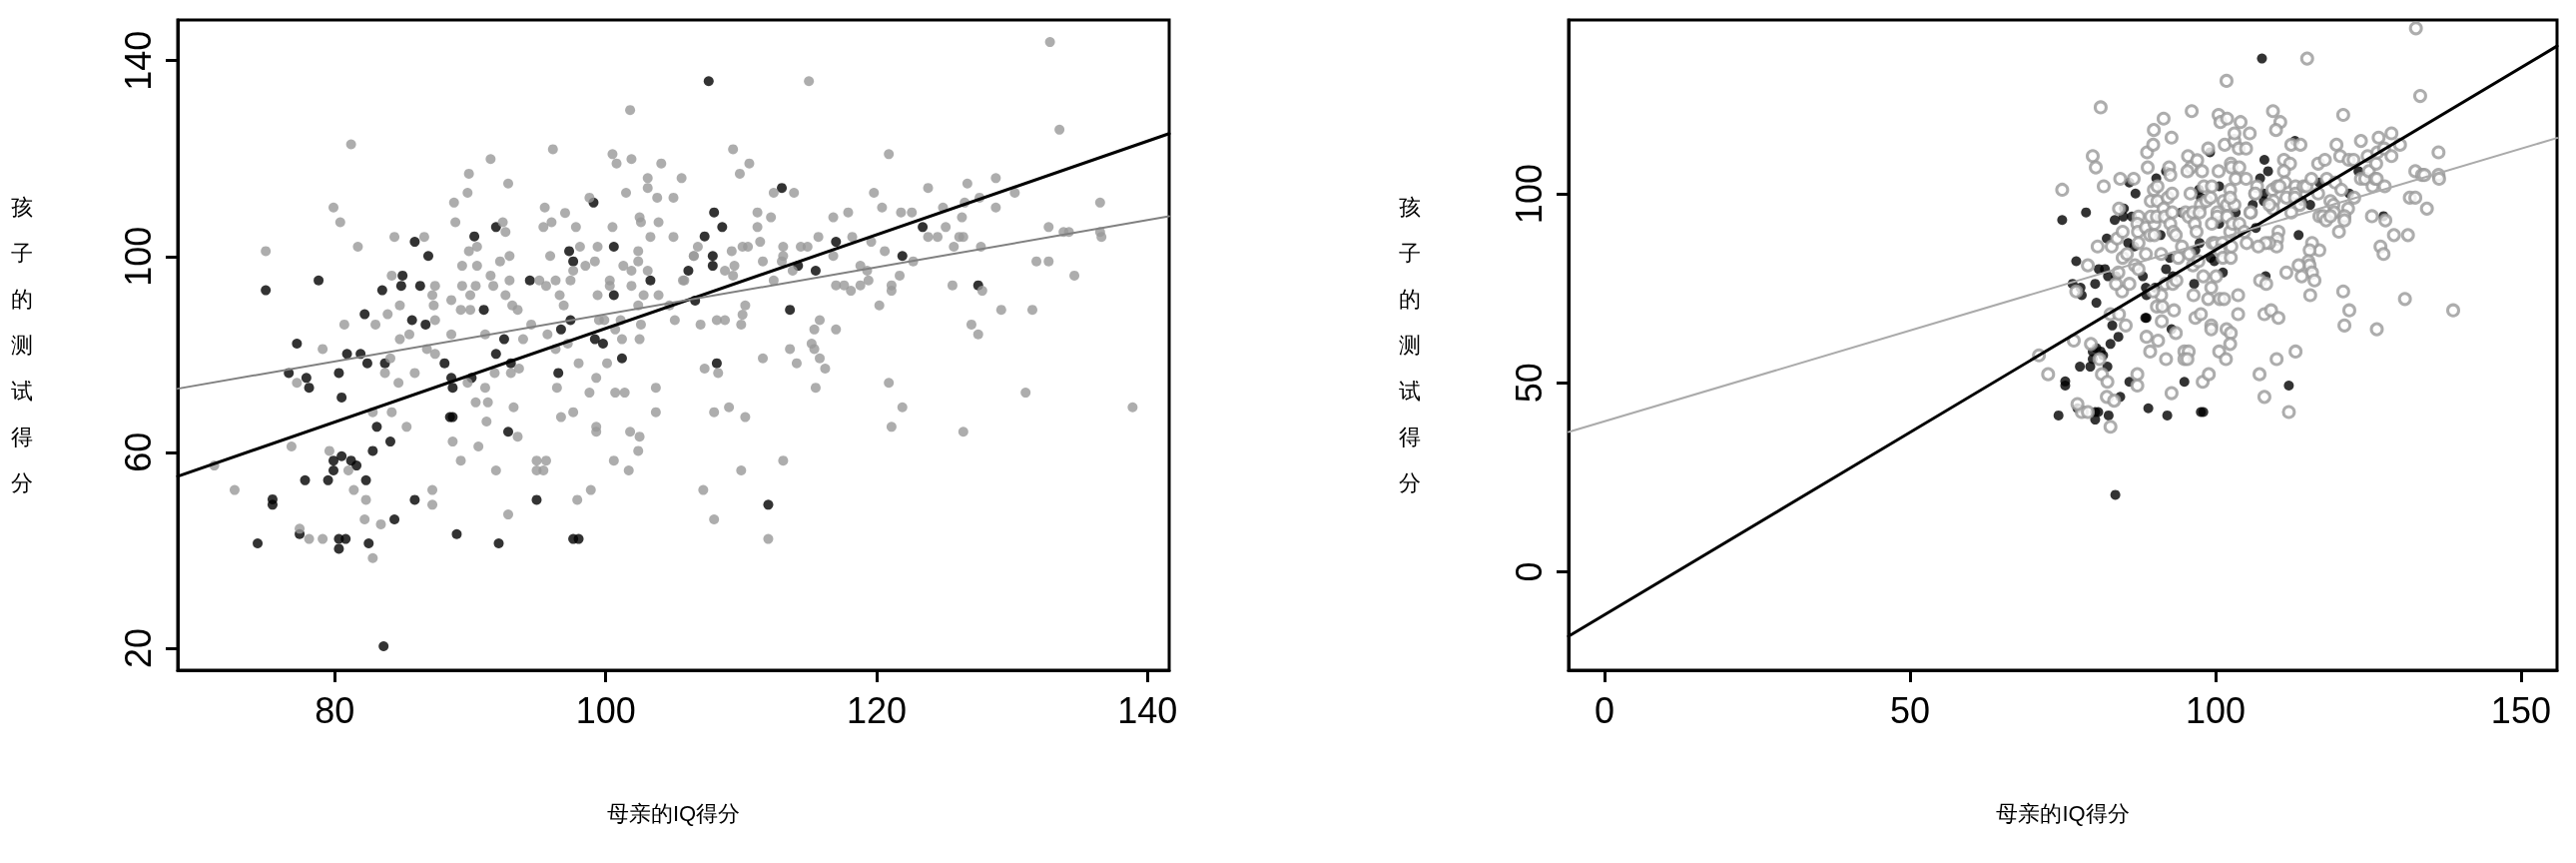  Describe the element at coordinates (2520, 710) in the screenshot. I see `x-tick-label: 150` at that location.